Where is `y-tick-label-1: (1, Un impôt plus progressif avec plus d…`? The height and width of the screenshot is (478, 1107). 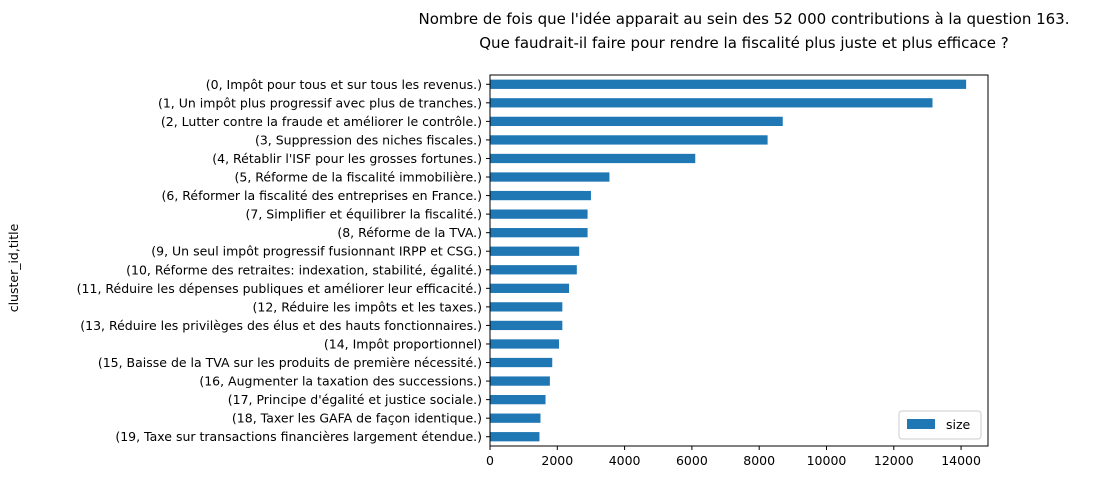 y-tick-label-1: (1, Un impôt plus progressif avec plus d… is located at coordinates (320, 102).